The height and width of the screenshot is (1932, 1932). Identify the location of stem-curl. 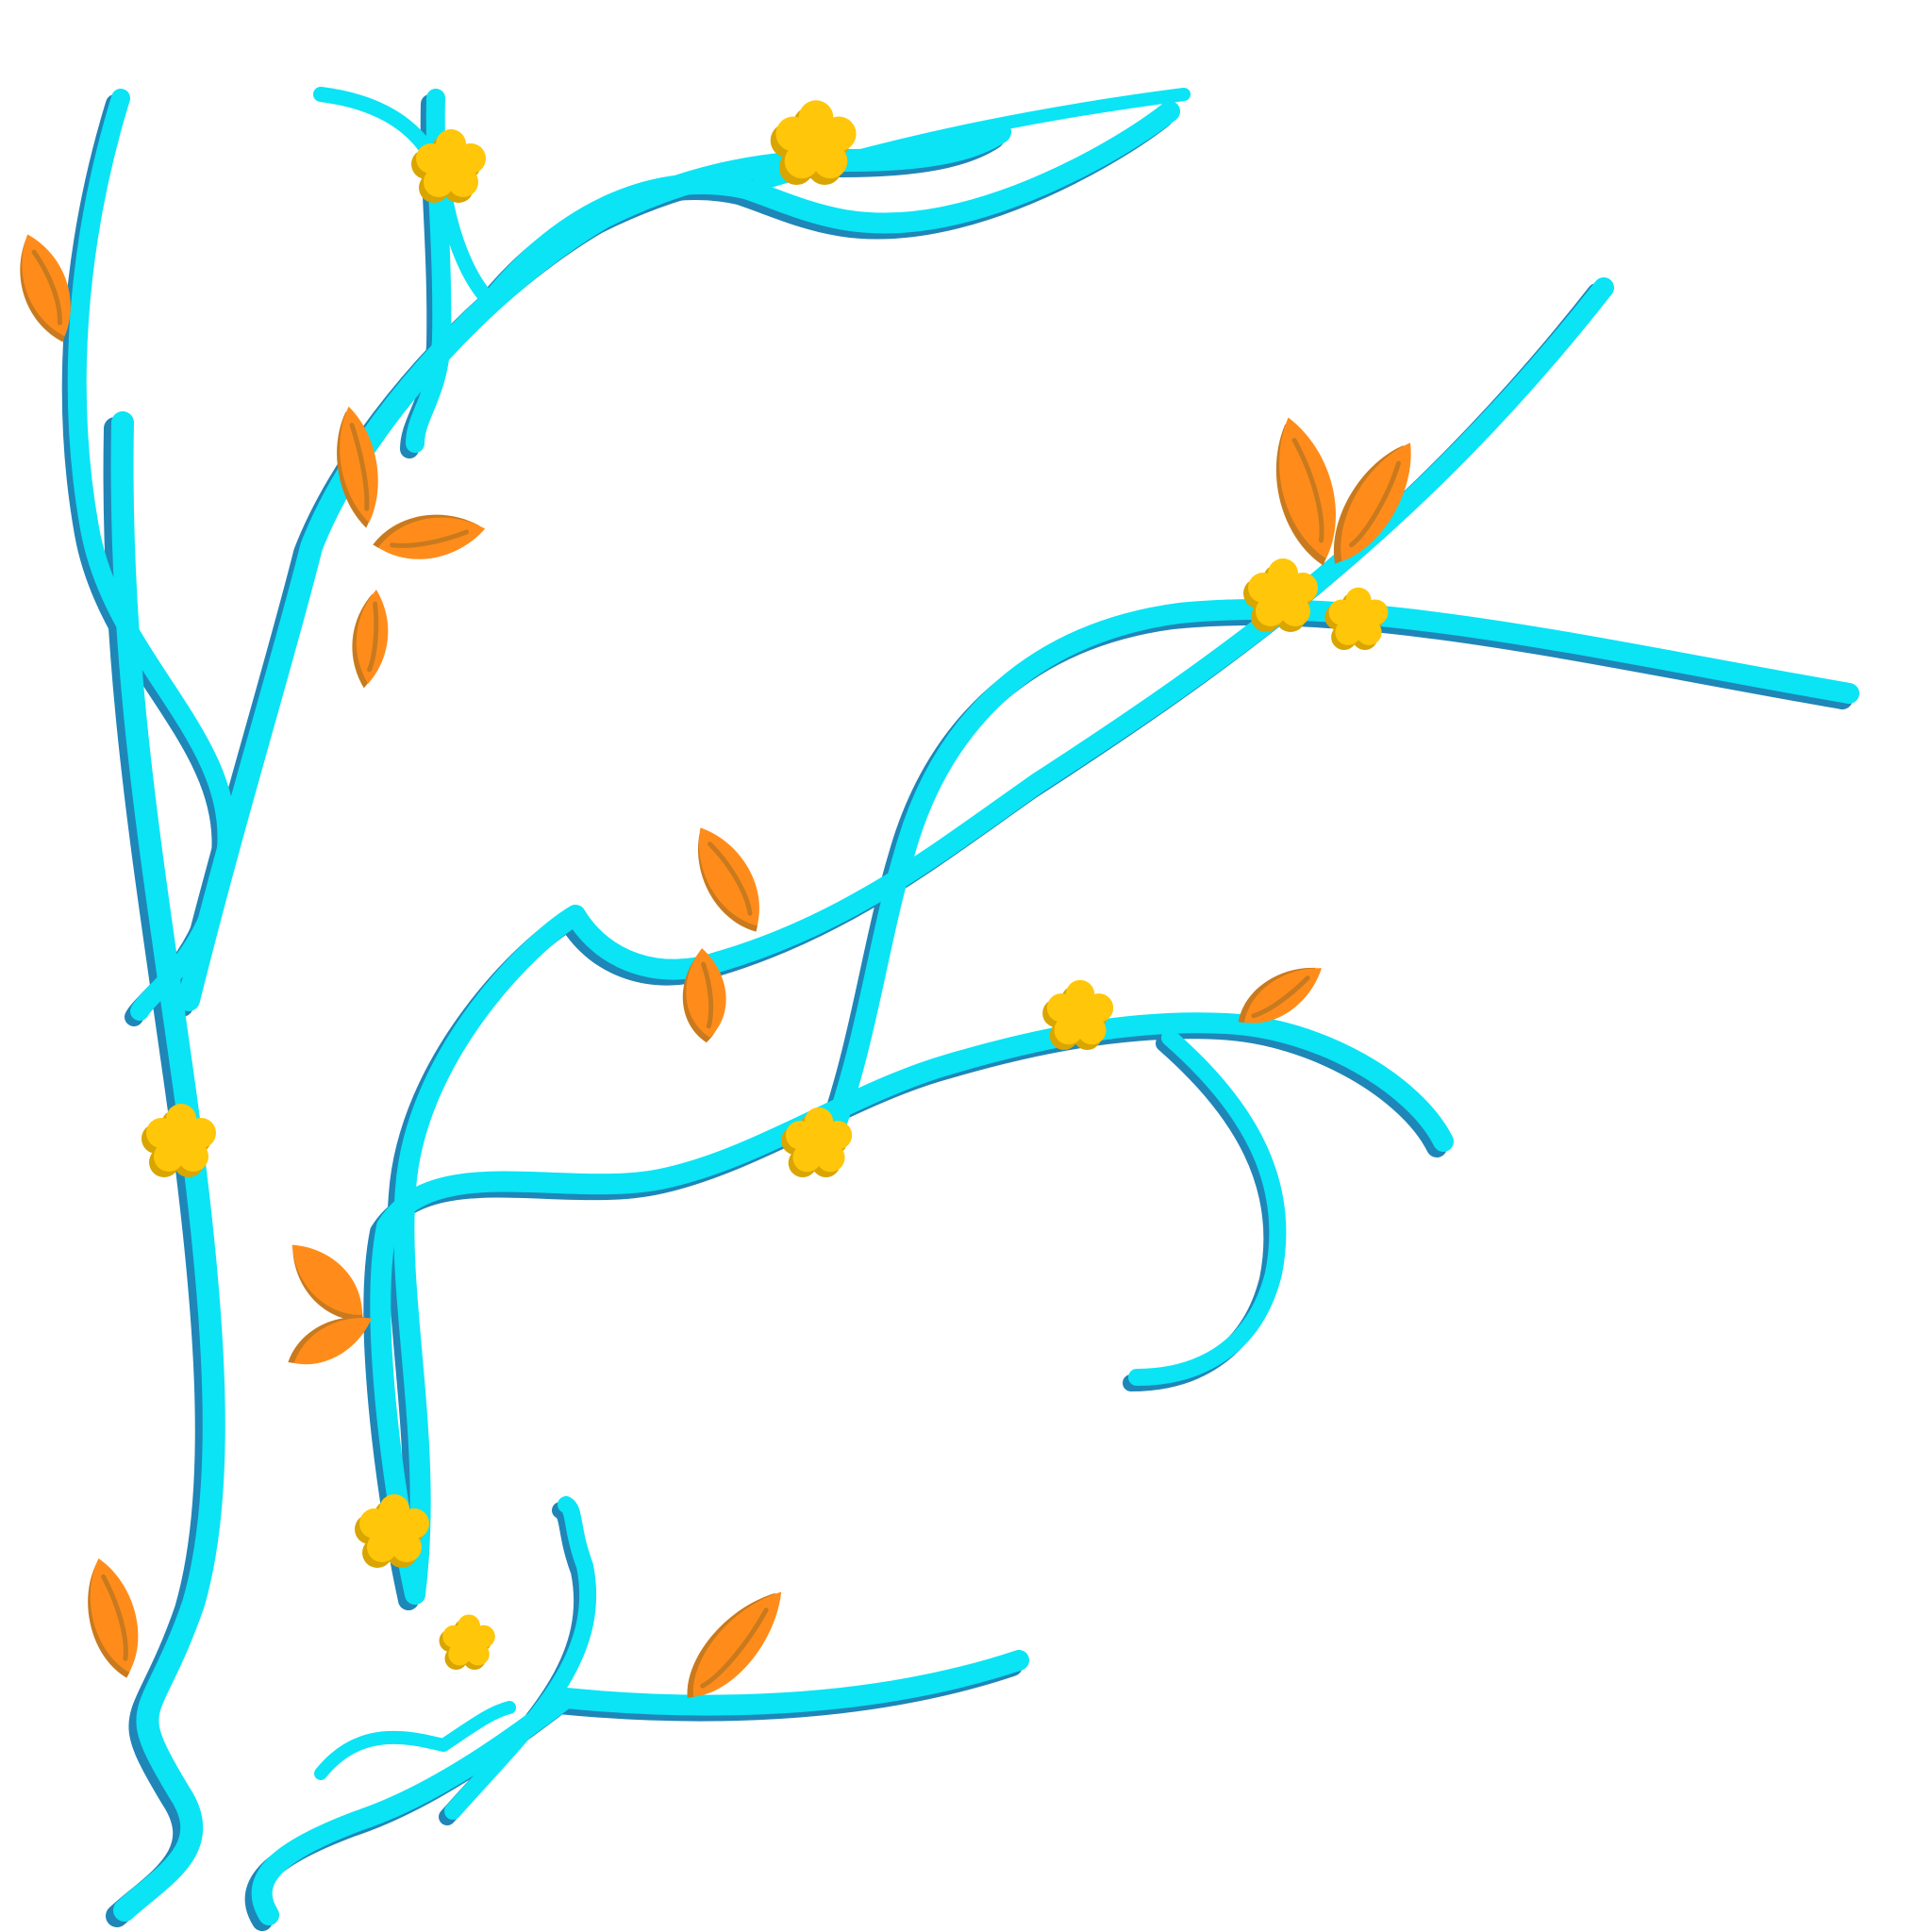
(1207, 1207).